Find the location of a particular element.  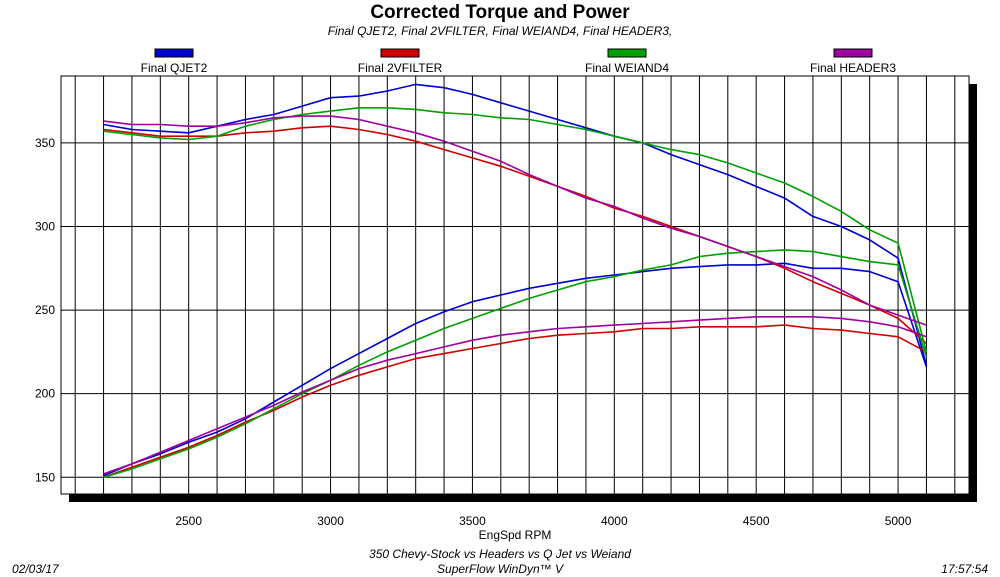

legend-label-3: Final WEIAND4 is located at coordinates (627, 68).